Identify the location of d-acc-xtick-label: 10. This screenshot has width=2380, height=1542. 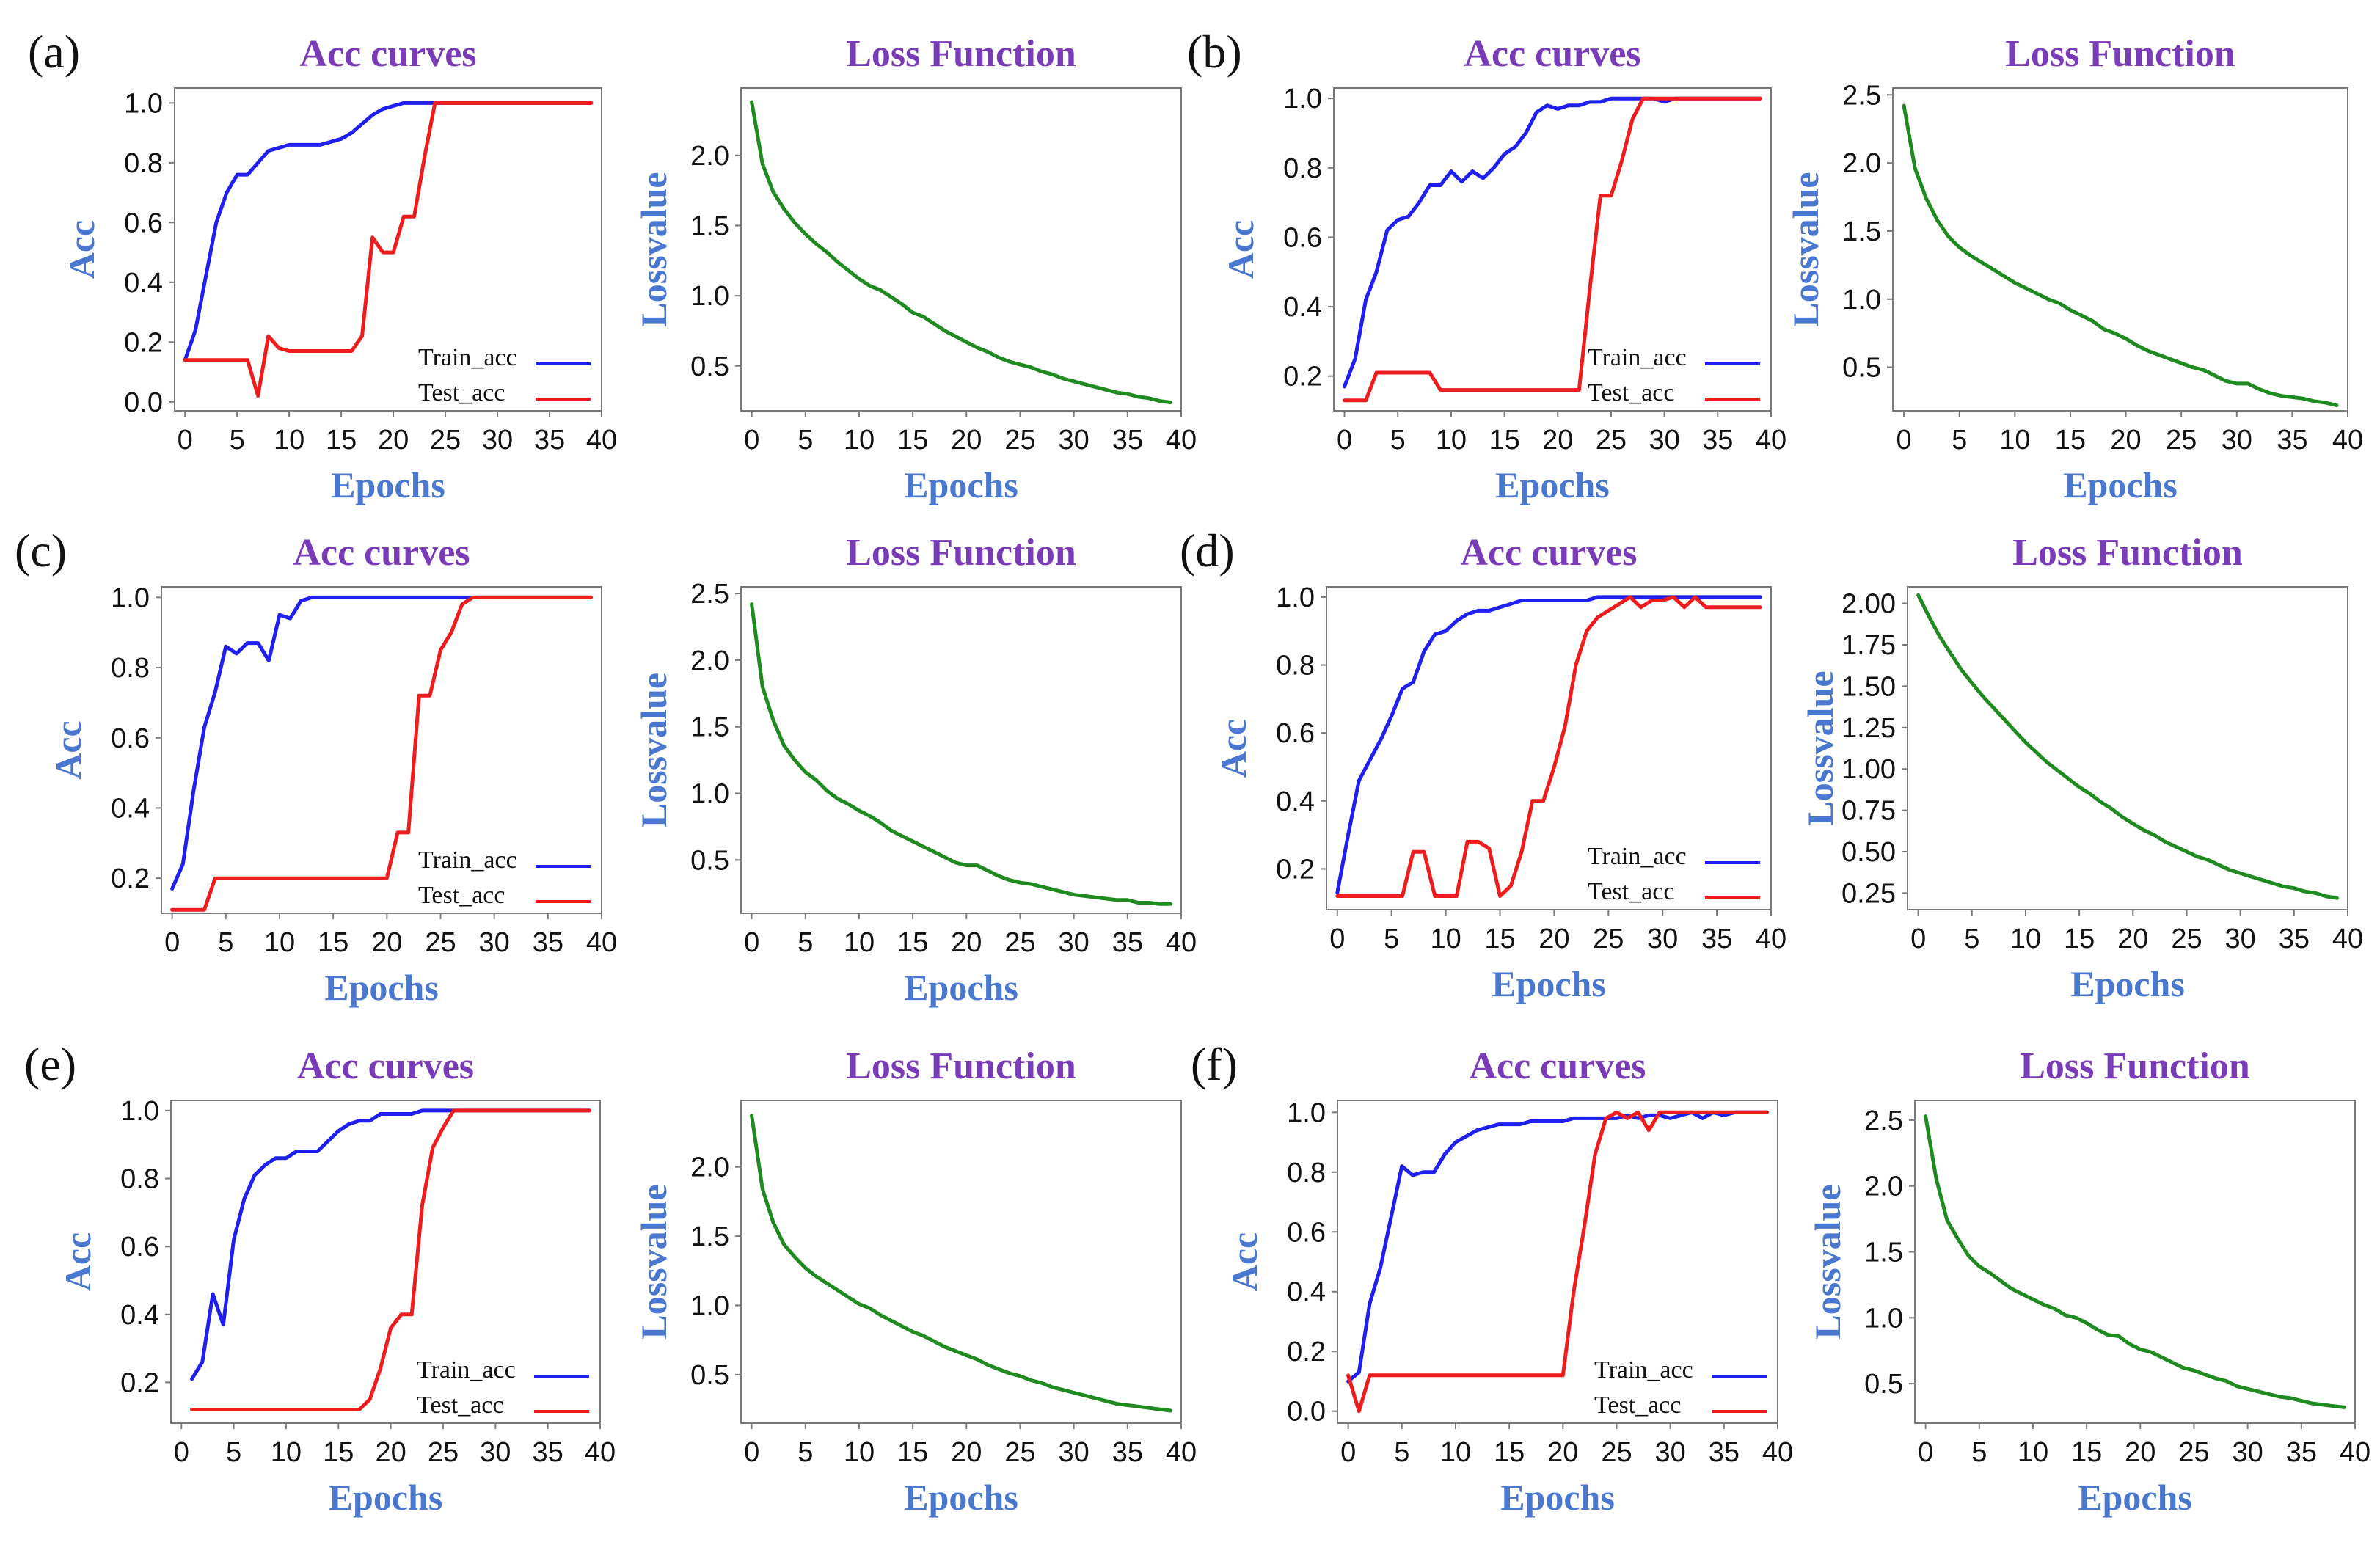
(1445, 939).